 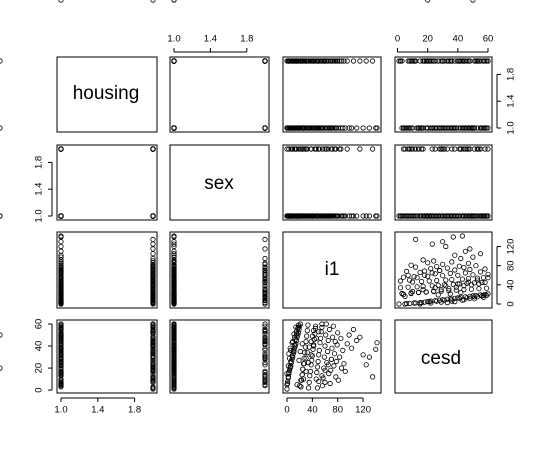 I want to click on tick-label-left-sex: 1.4, so click(x=39, y=189).